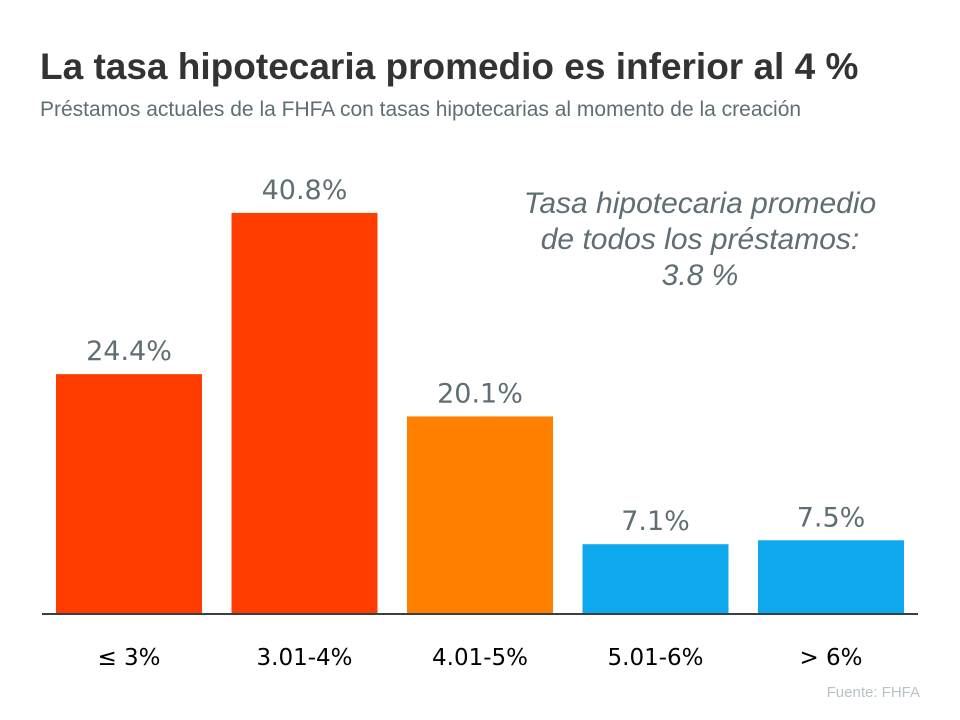 The height and width of the screenshot is (720, 960). What do you see at coordinates (830, 658) in the screenshot?
I see `category-label: > 6%` at bounding box center [830, 658].